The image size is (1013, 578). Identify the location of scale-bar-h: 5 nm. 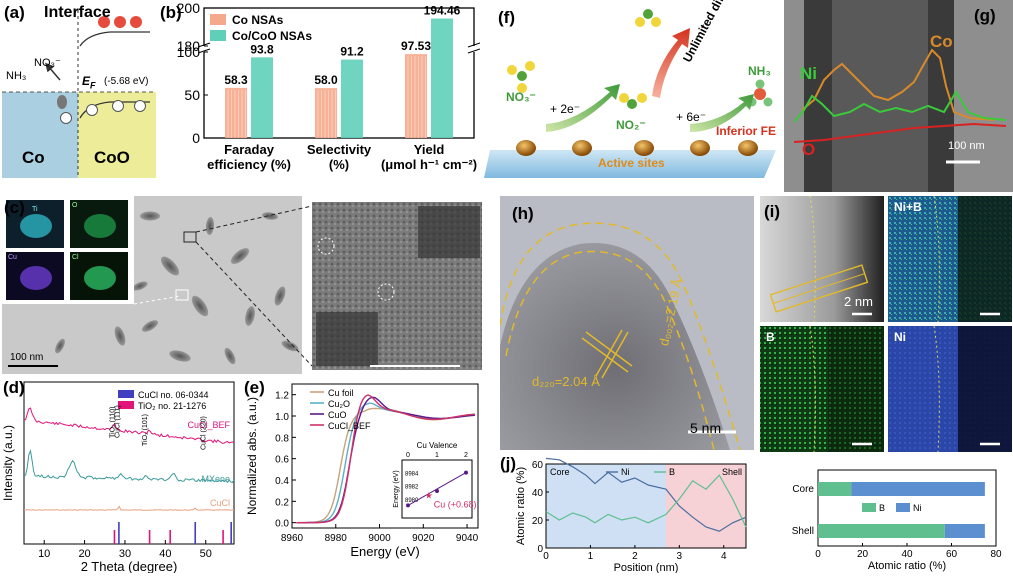
(706, 428).